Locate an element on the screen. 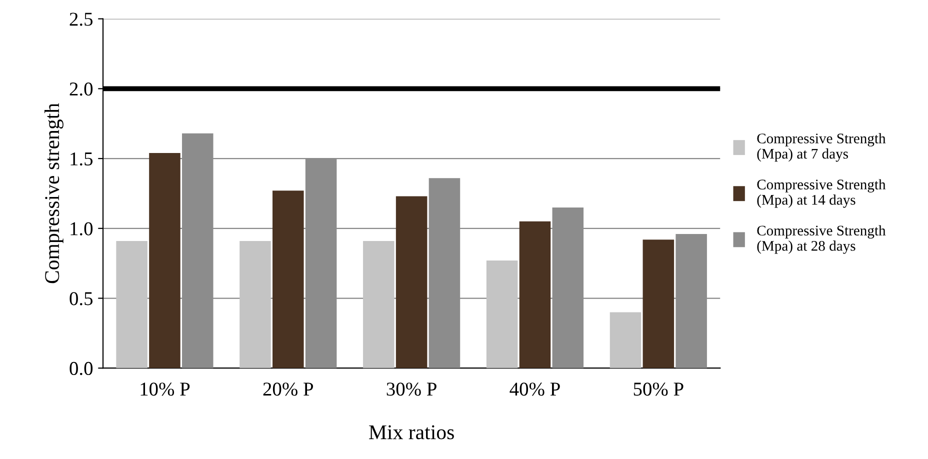 The height and width of the screenshot is (459, 928). legend-label: Compressive Strength (Mpa) at 7 days is located at coordinates (821, 147).